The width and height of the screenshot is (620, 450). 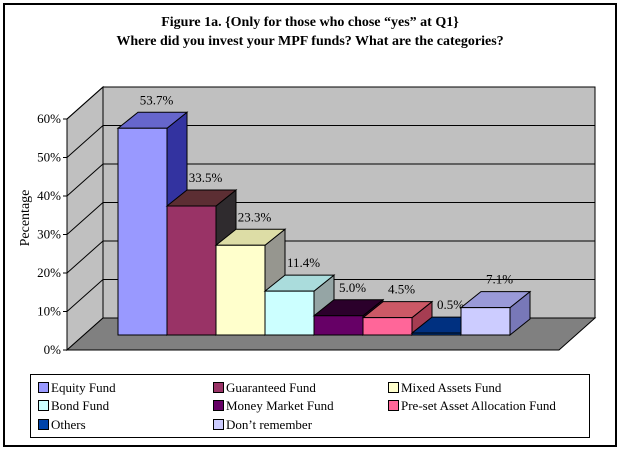 I want to click on legend-item: Bond Fund, so click(x=125, y=405).